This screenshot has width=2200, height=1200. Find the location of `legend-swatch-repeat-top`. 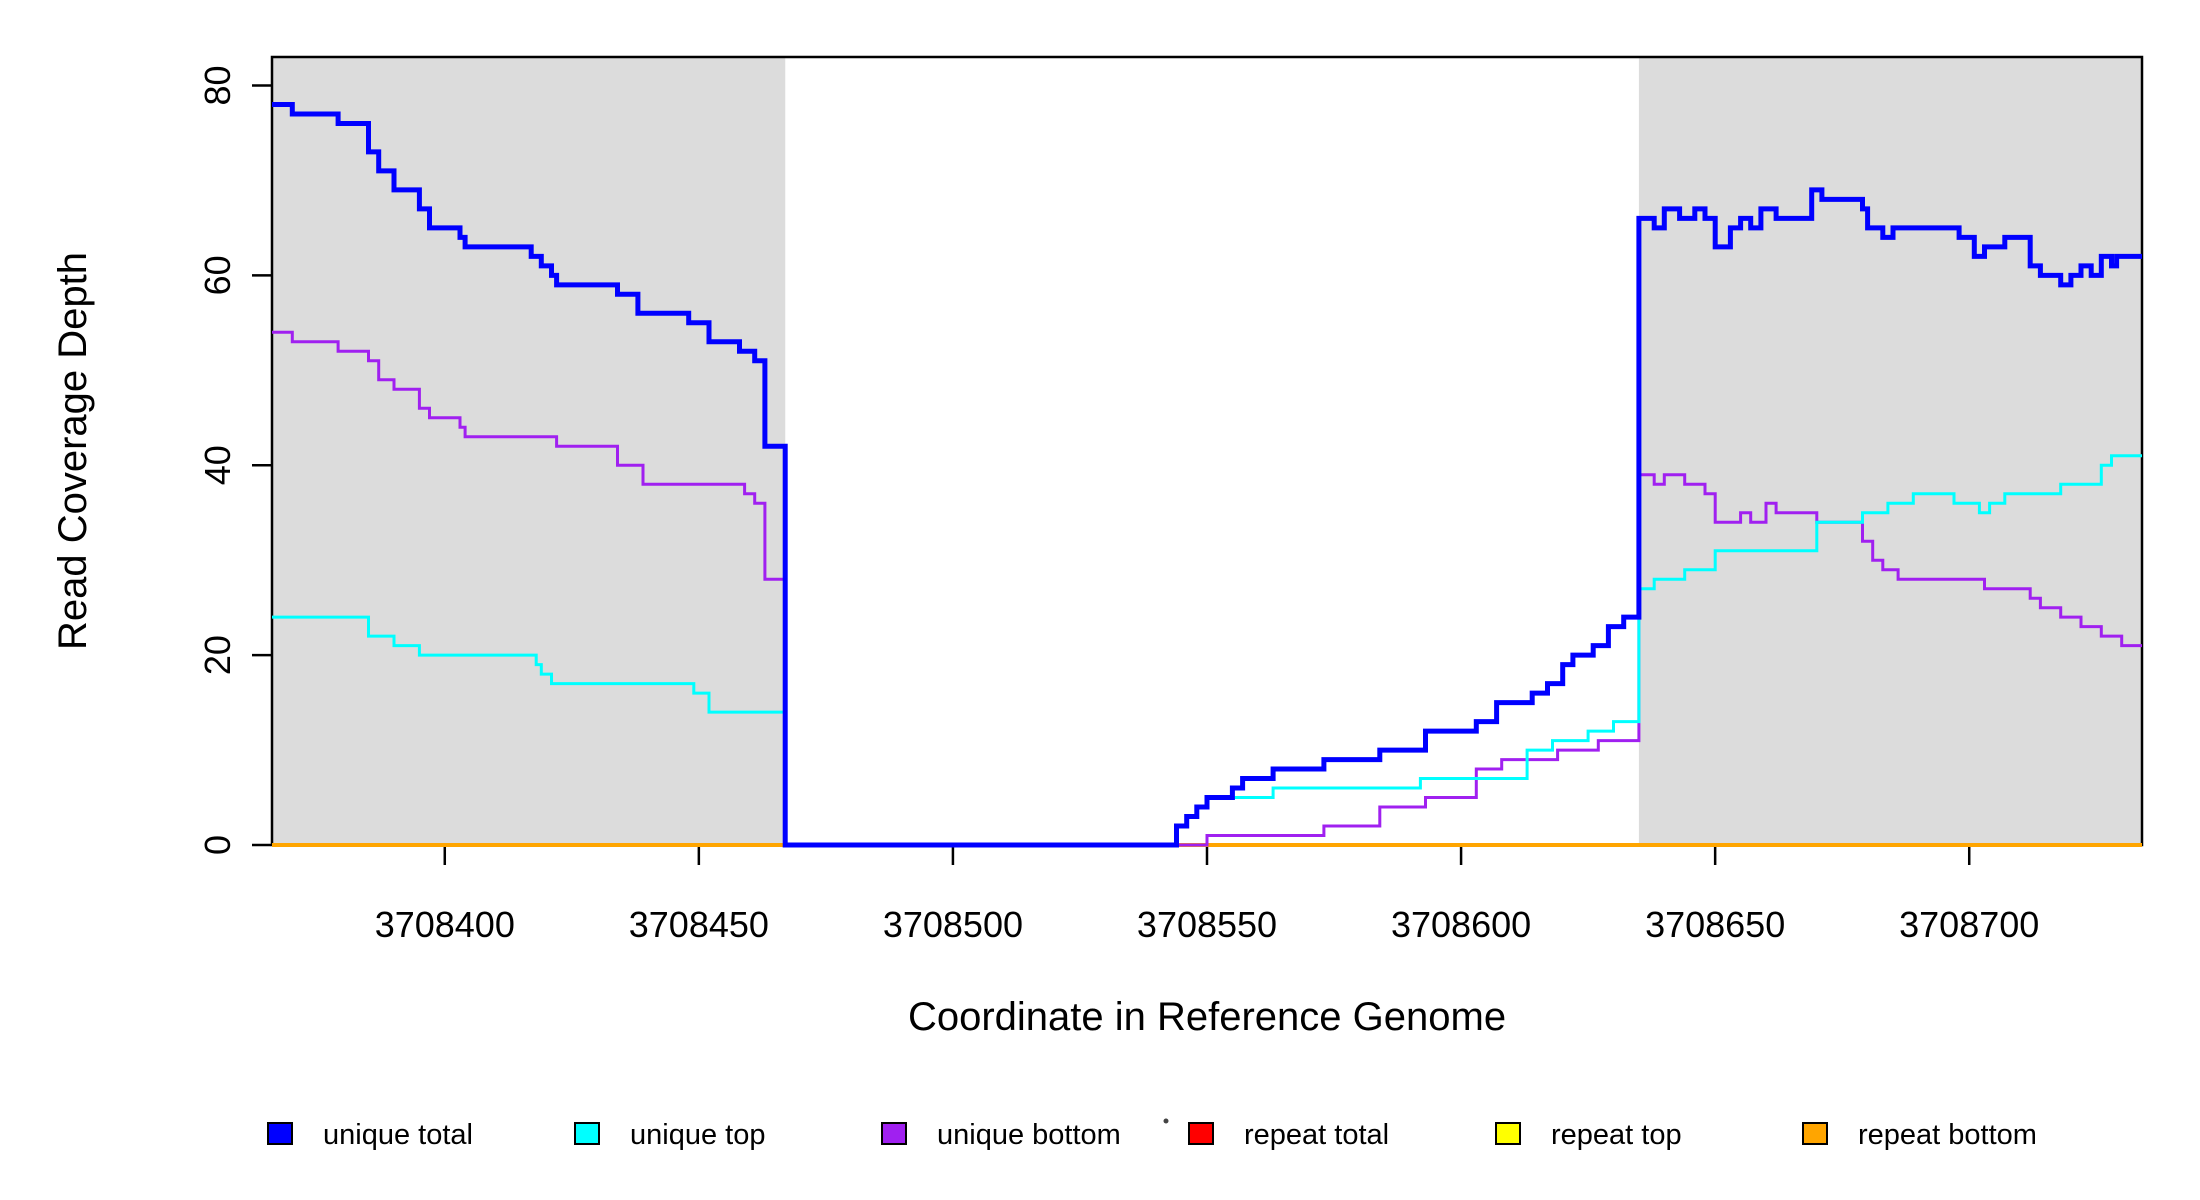

legend-swatch-repeat-top is located at coordinates (1508, 1133).